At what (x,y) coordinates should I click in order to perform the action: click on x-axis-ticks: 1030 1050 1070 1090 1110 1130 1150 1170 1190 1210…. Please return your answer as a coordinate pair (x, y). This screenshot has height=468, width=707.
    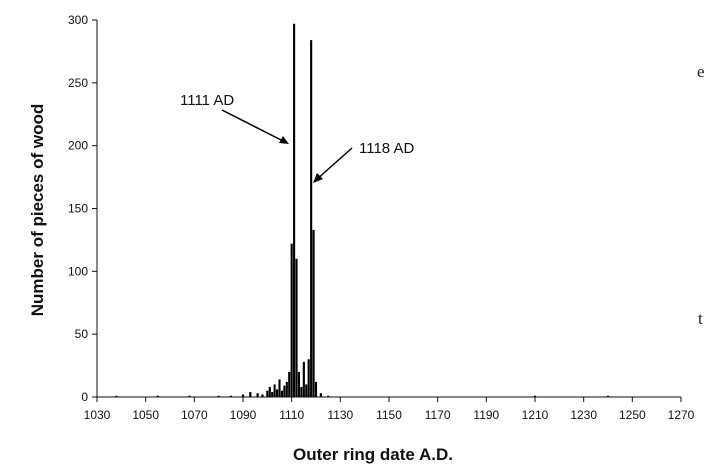
    Looking at the image, I should click on (389, 409).